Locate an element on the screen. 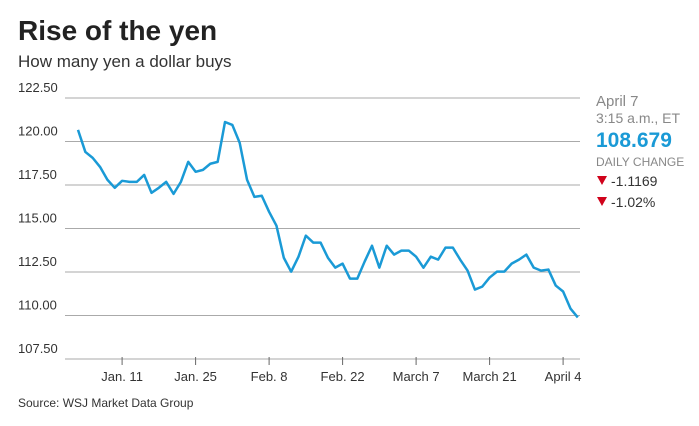 The image size is (699, 426). annotation-change-label: DAILY CHANGE is located at coordinates (640, 162).